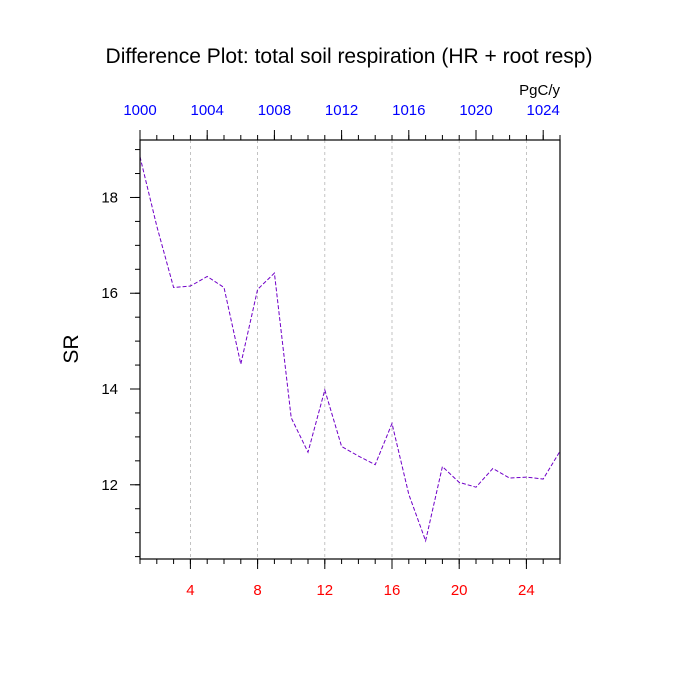 The image size is (700, 700). I want to click on x-tick-label-top: 1004, so click(207, 110).